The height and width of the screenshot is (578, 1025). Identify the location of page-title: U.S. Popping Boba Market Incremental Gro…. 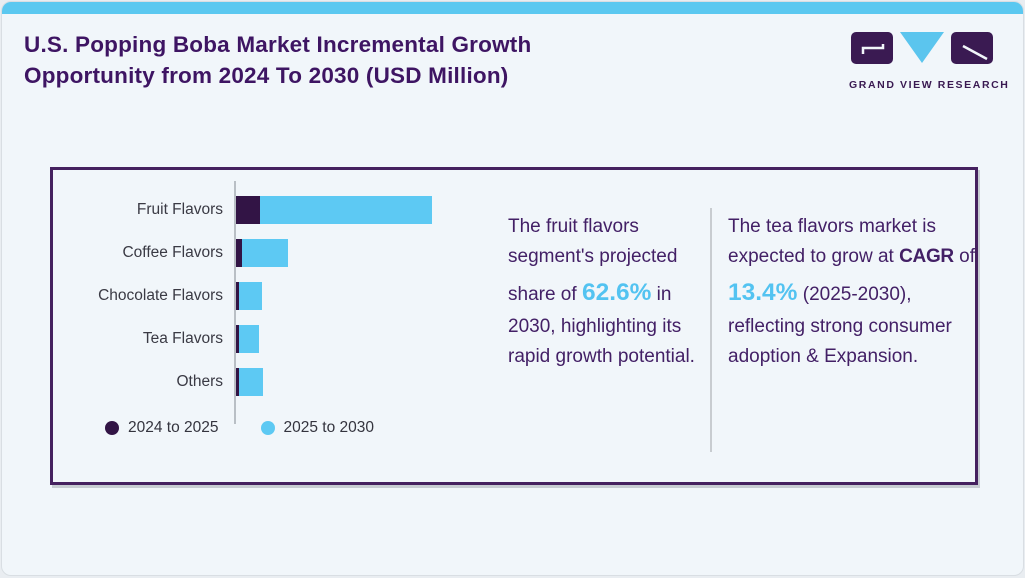
(354, 60).